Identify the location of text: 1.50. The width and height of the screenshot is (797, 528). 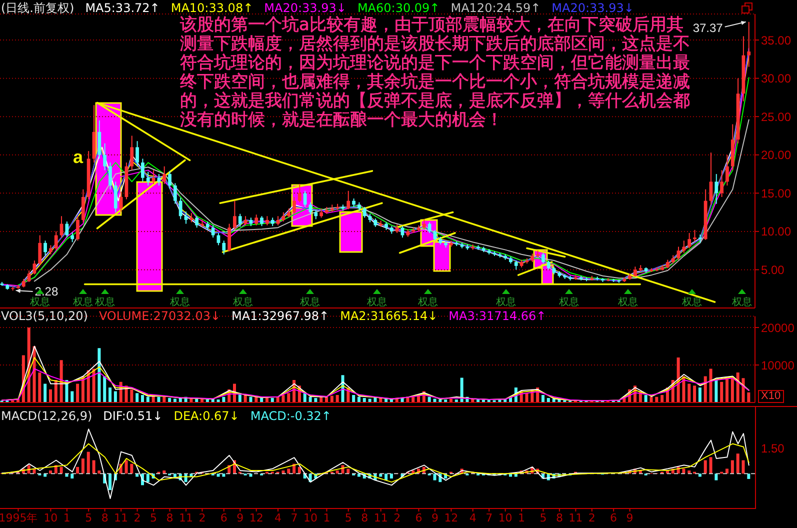
(773, 449).